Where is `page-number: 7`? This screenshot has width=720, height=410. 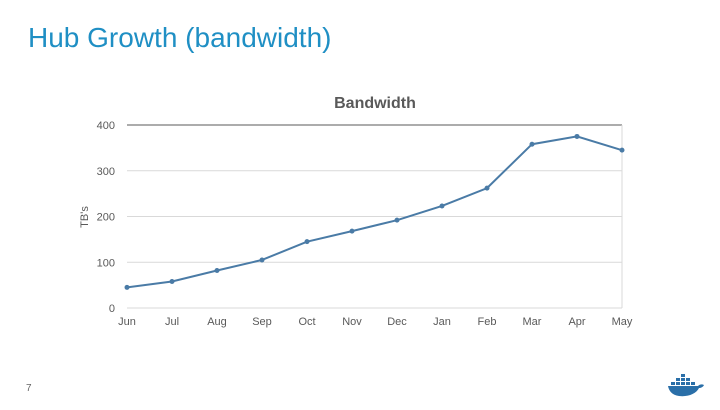 page-number: 7 is located at coordinates (29, 388).